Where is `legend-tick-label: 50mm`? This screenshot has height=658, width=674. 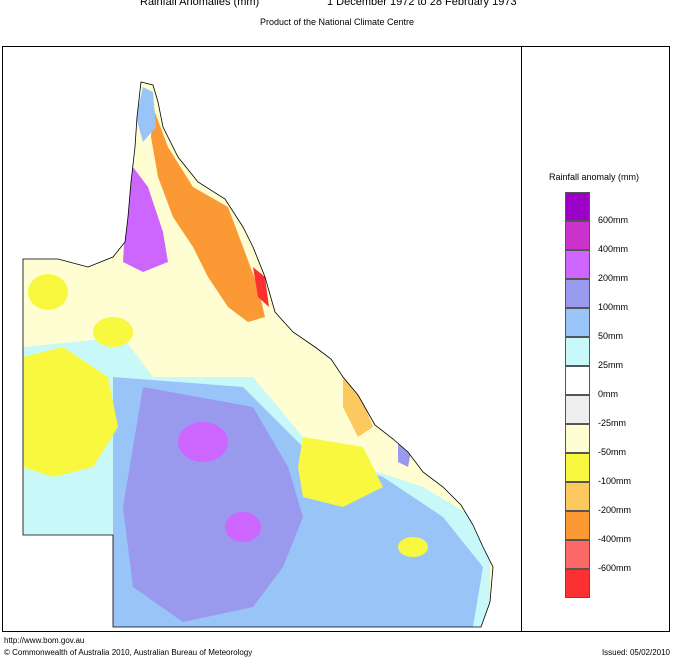 legend-tick-label: 50mm is located at coordinates (611, 336).